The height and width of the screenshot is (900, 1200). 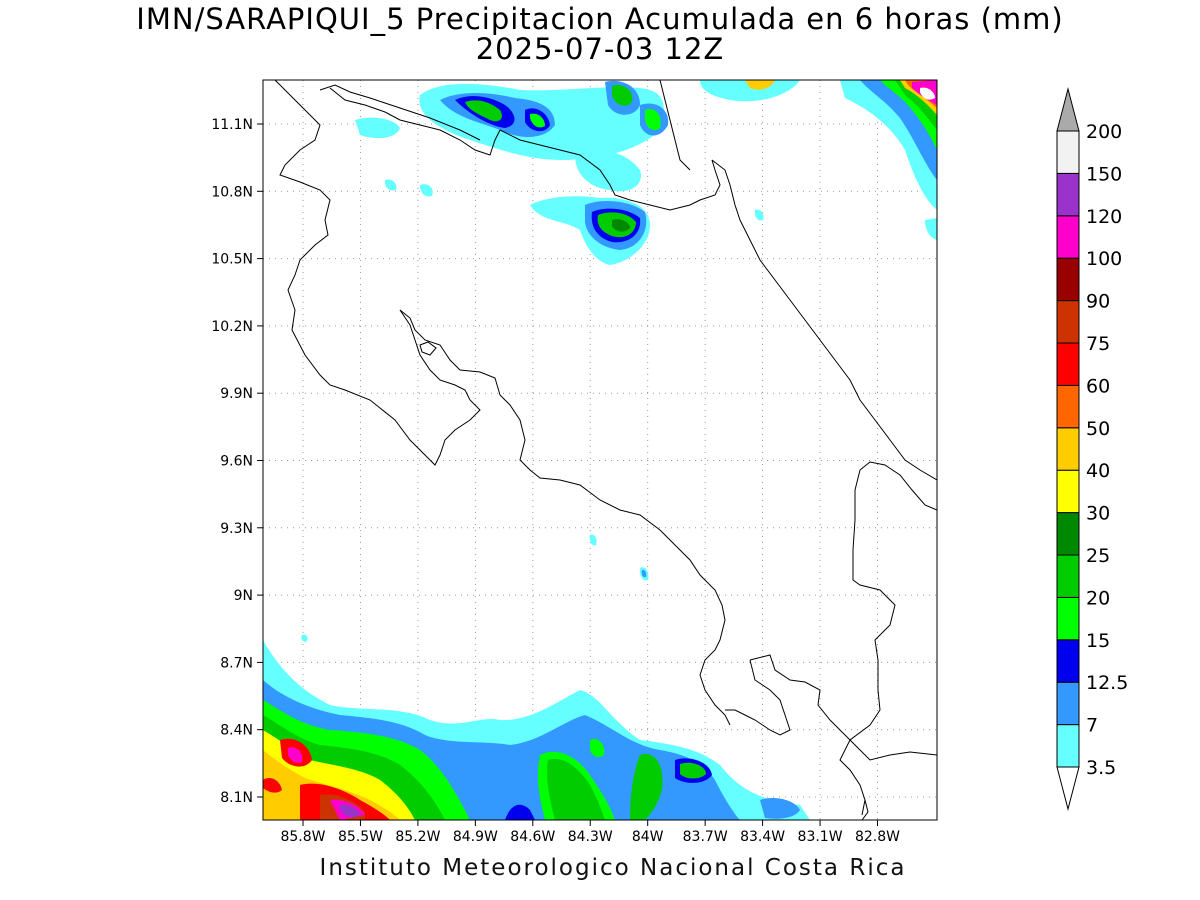 What do you see at coordinates (236, 529) in the screenshot?
I see `lat-tick-label: 9.3N` at bounding box center [236, 529].